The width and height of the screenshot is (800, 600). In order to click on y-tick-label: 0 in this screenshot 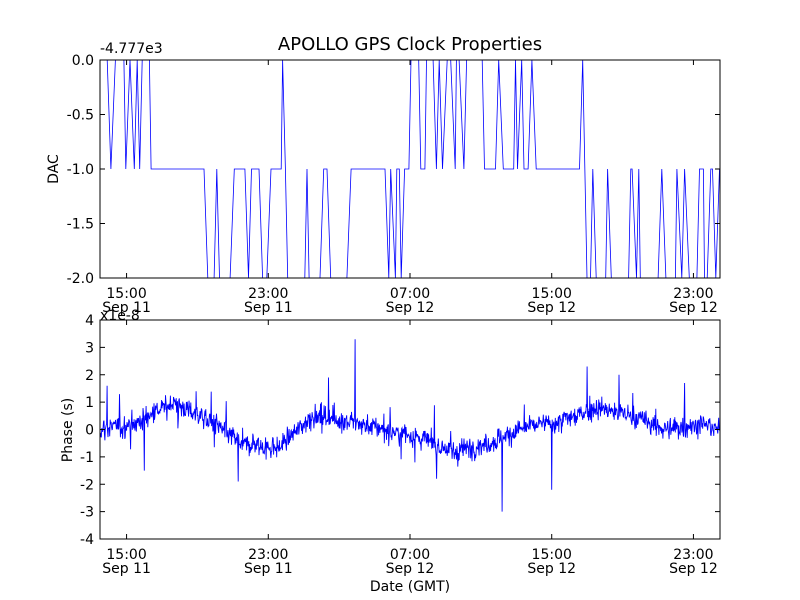, I will do `click(89, 431)`.